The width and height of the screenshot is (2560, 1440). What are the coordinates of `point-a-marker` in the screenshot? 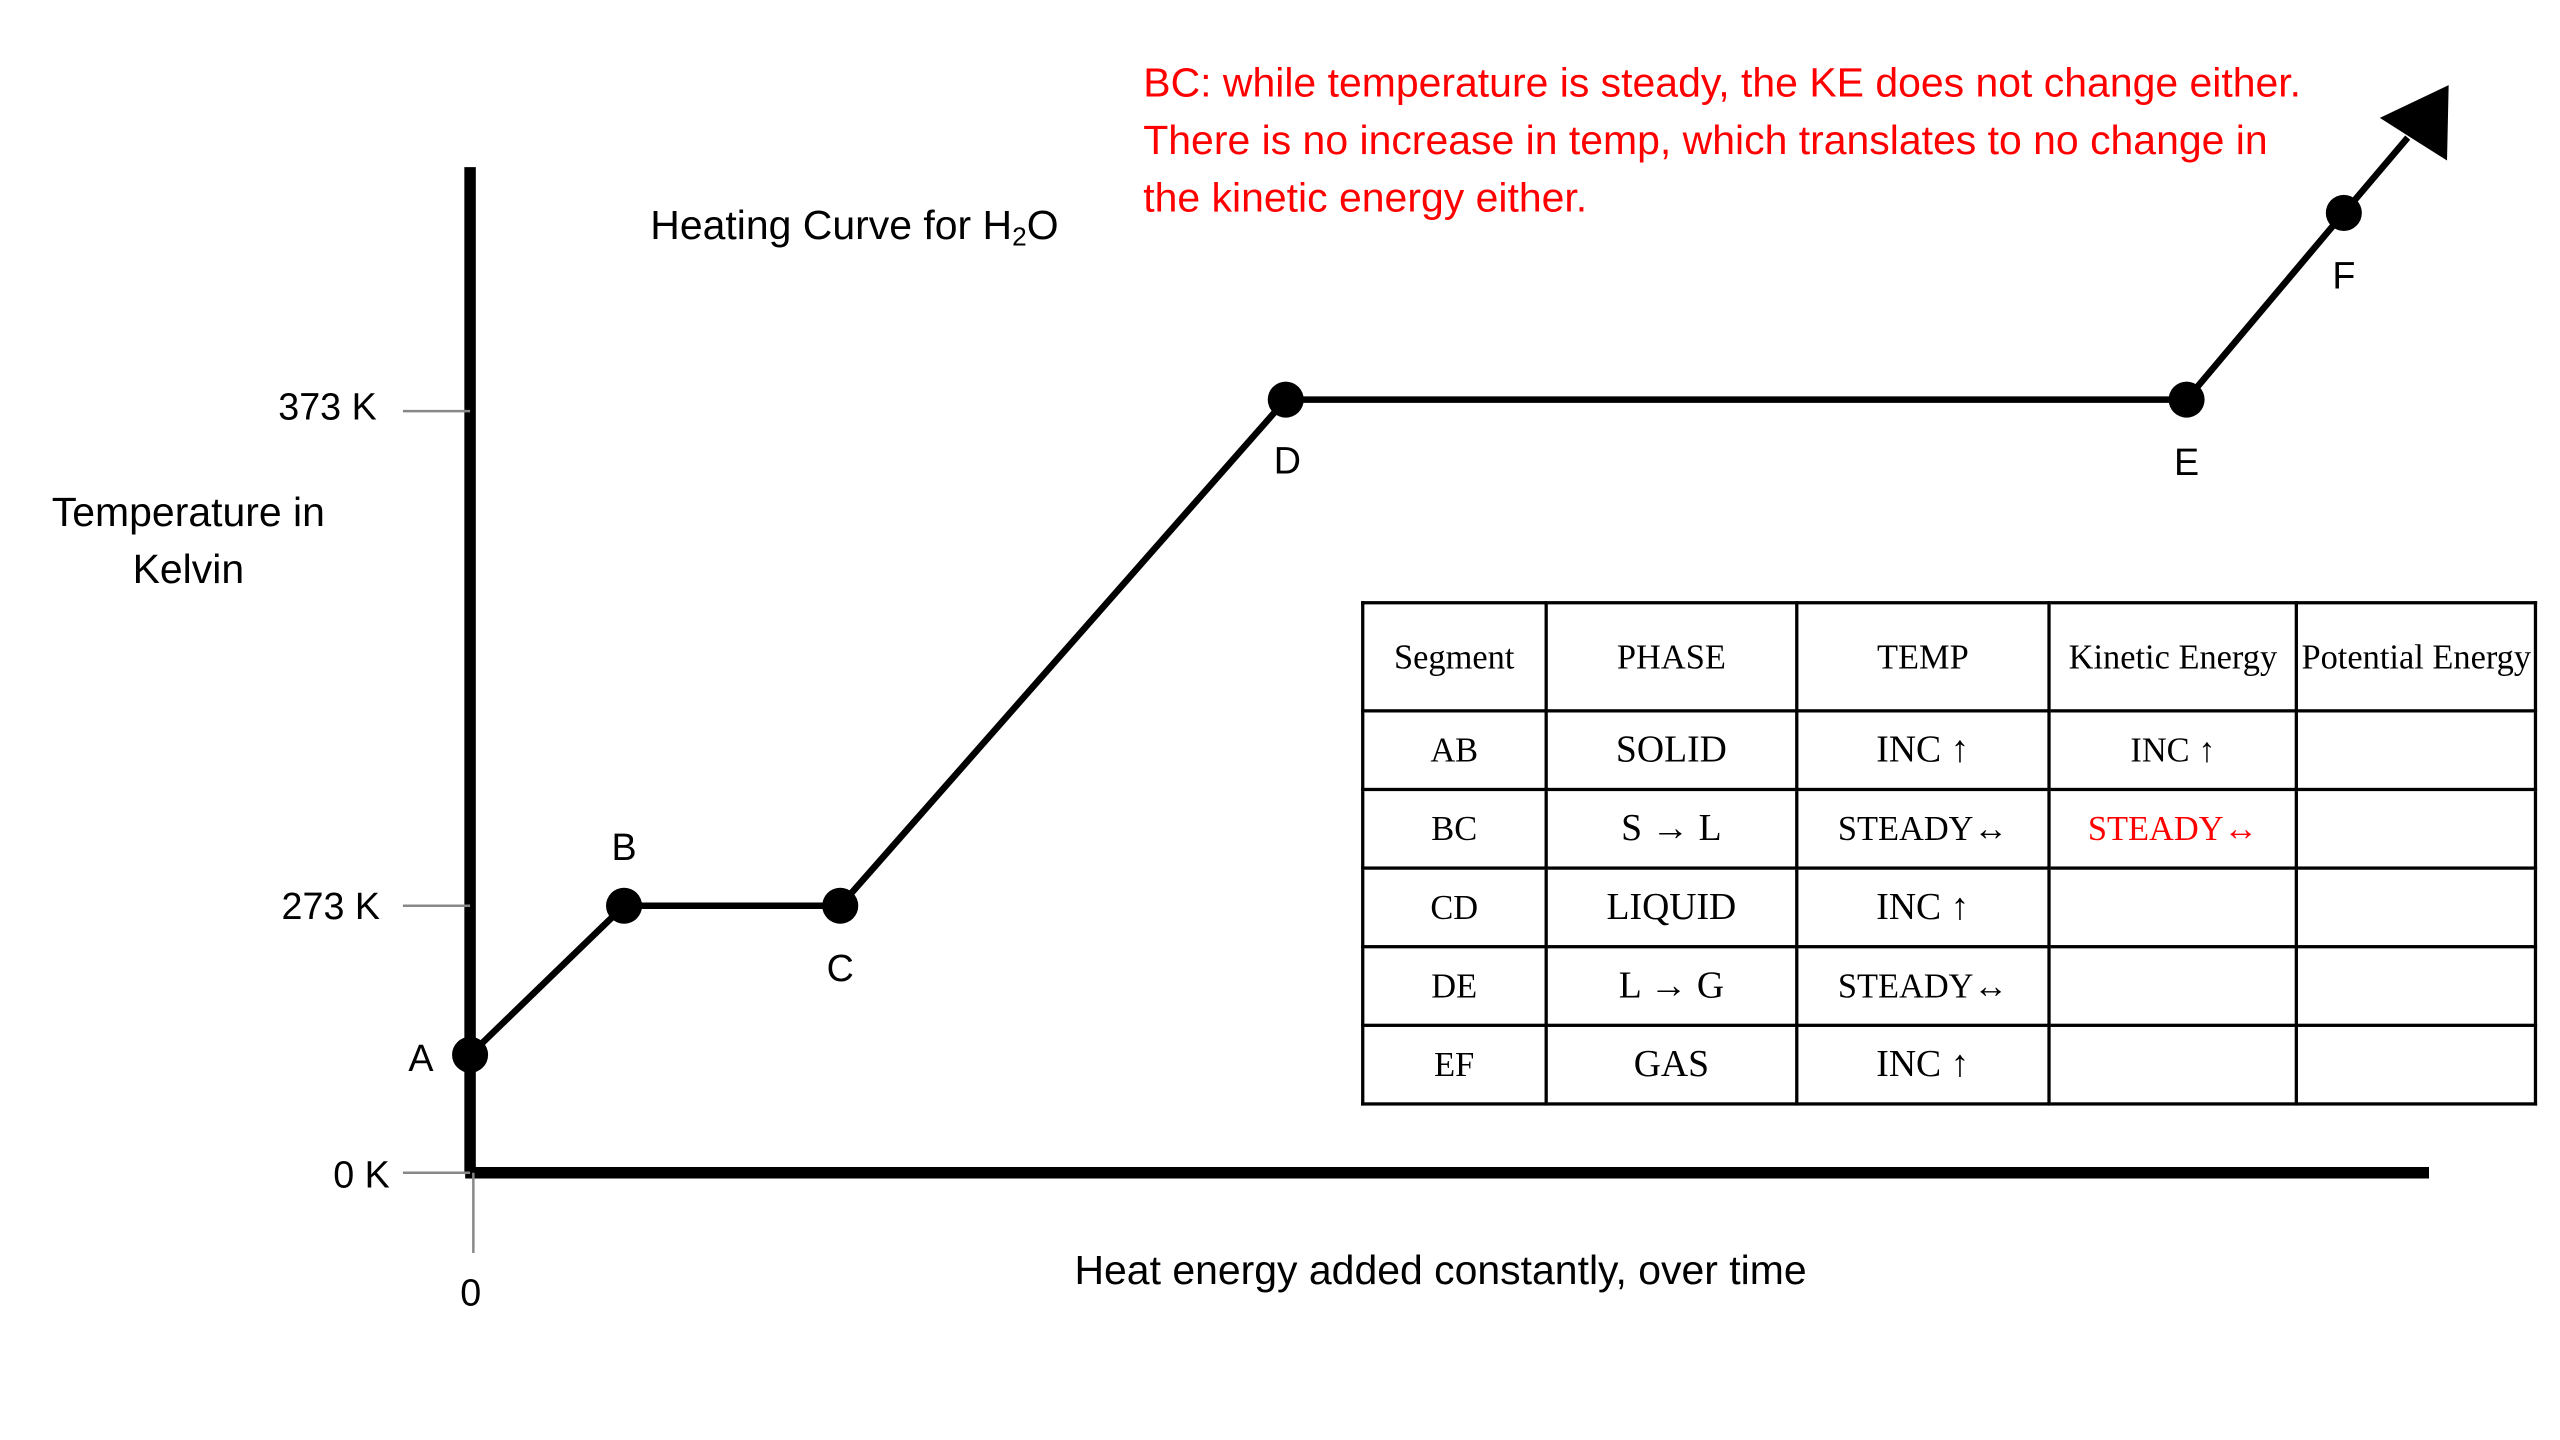 It's located at (470, 1054).